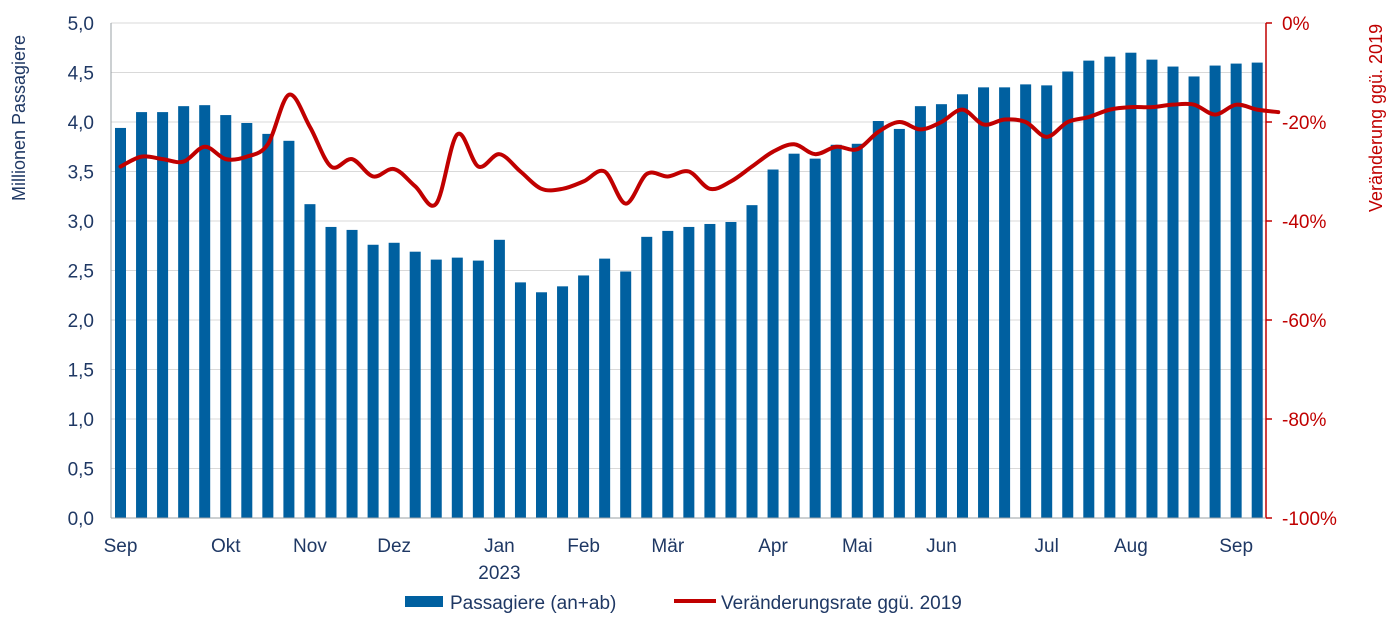  Describe the element at coordinates (394, 546) in the screenshot. I see `x-tick-label: Dez` at that location.